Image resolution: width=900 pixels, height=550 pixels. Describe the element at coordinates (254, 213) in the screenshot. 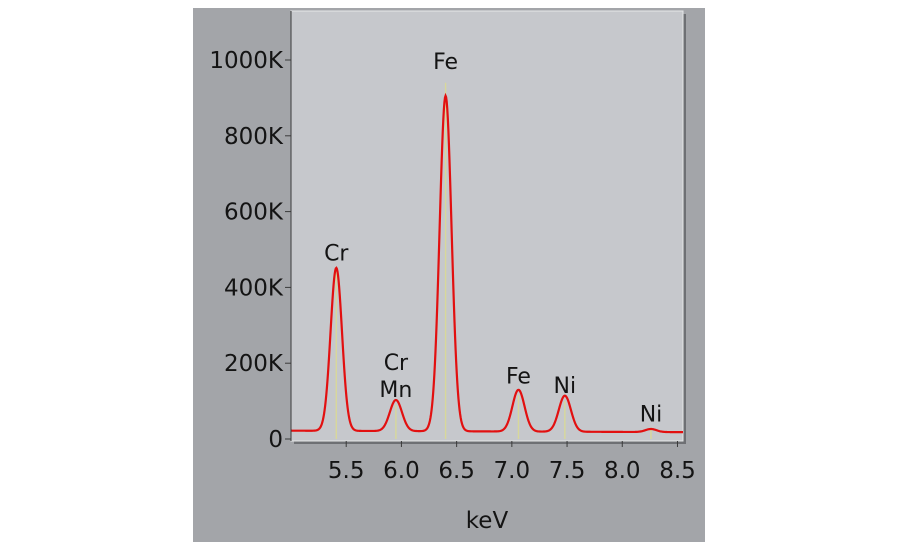

I see `y-tick-label-3: 600K` at that location.